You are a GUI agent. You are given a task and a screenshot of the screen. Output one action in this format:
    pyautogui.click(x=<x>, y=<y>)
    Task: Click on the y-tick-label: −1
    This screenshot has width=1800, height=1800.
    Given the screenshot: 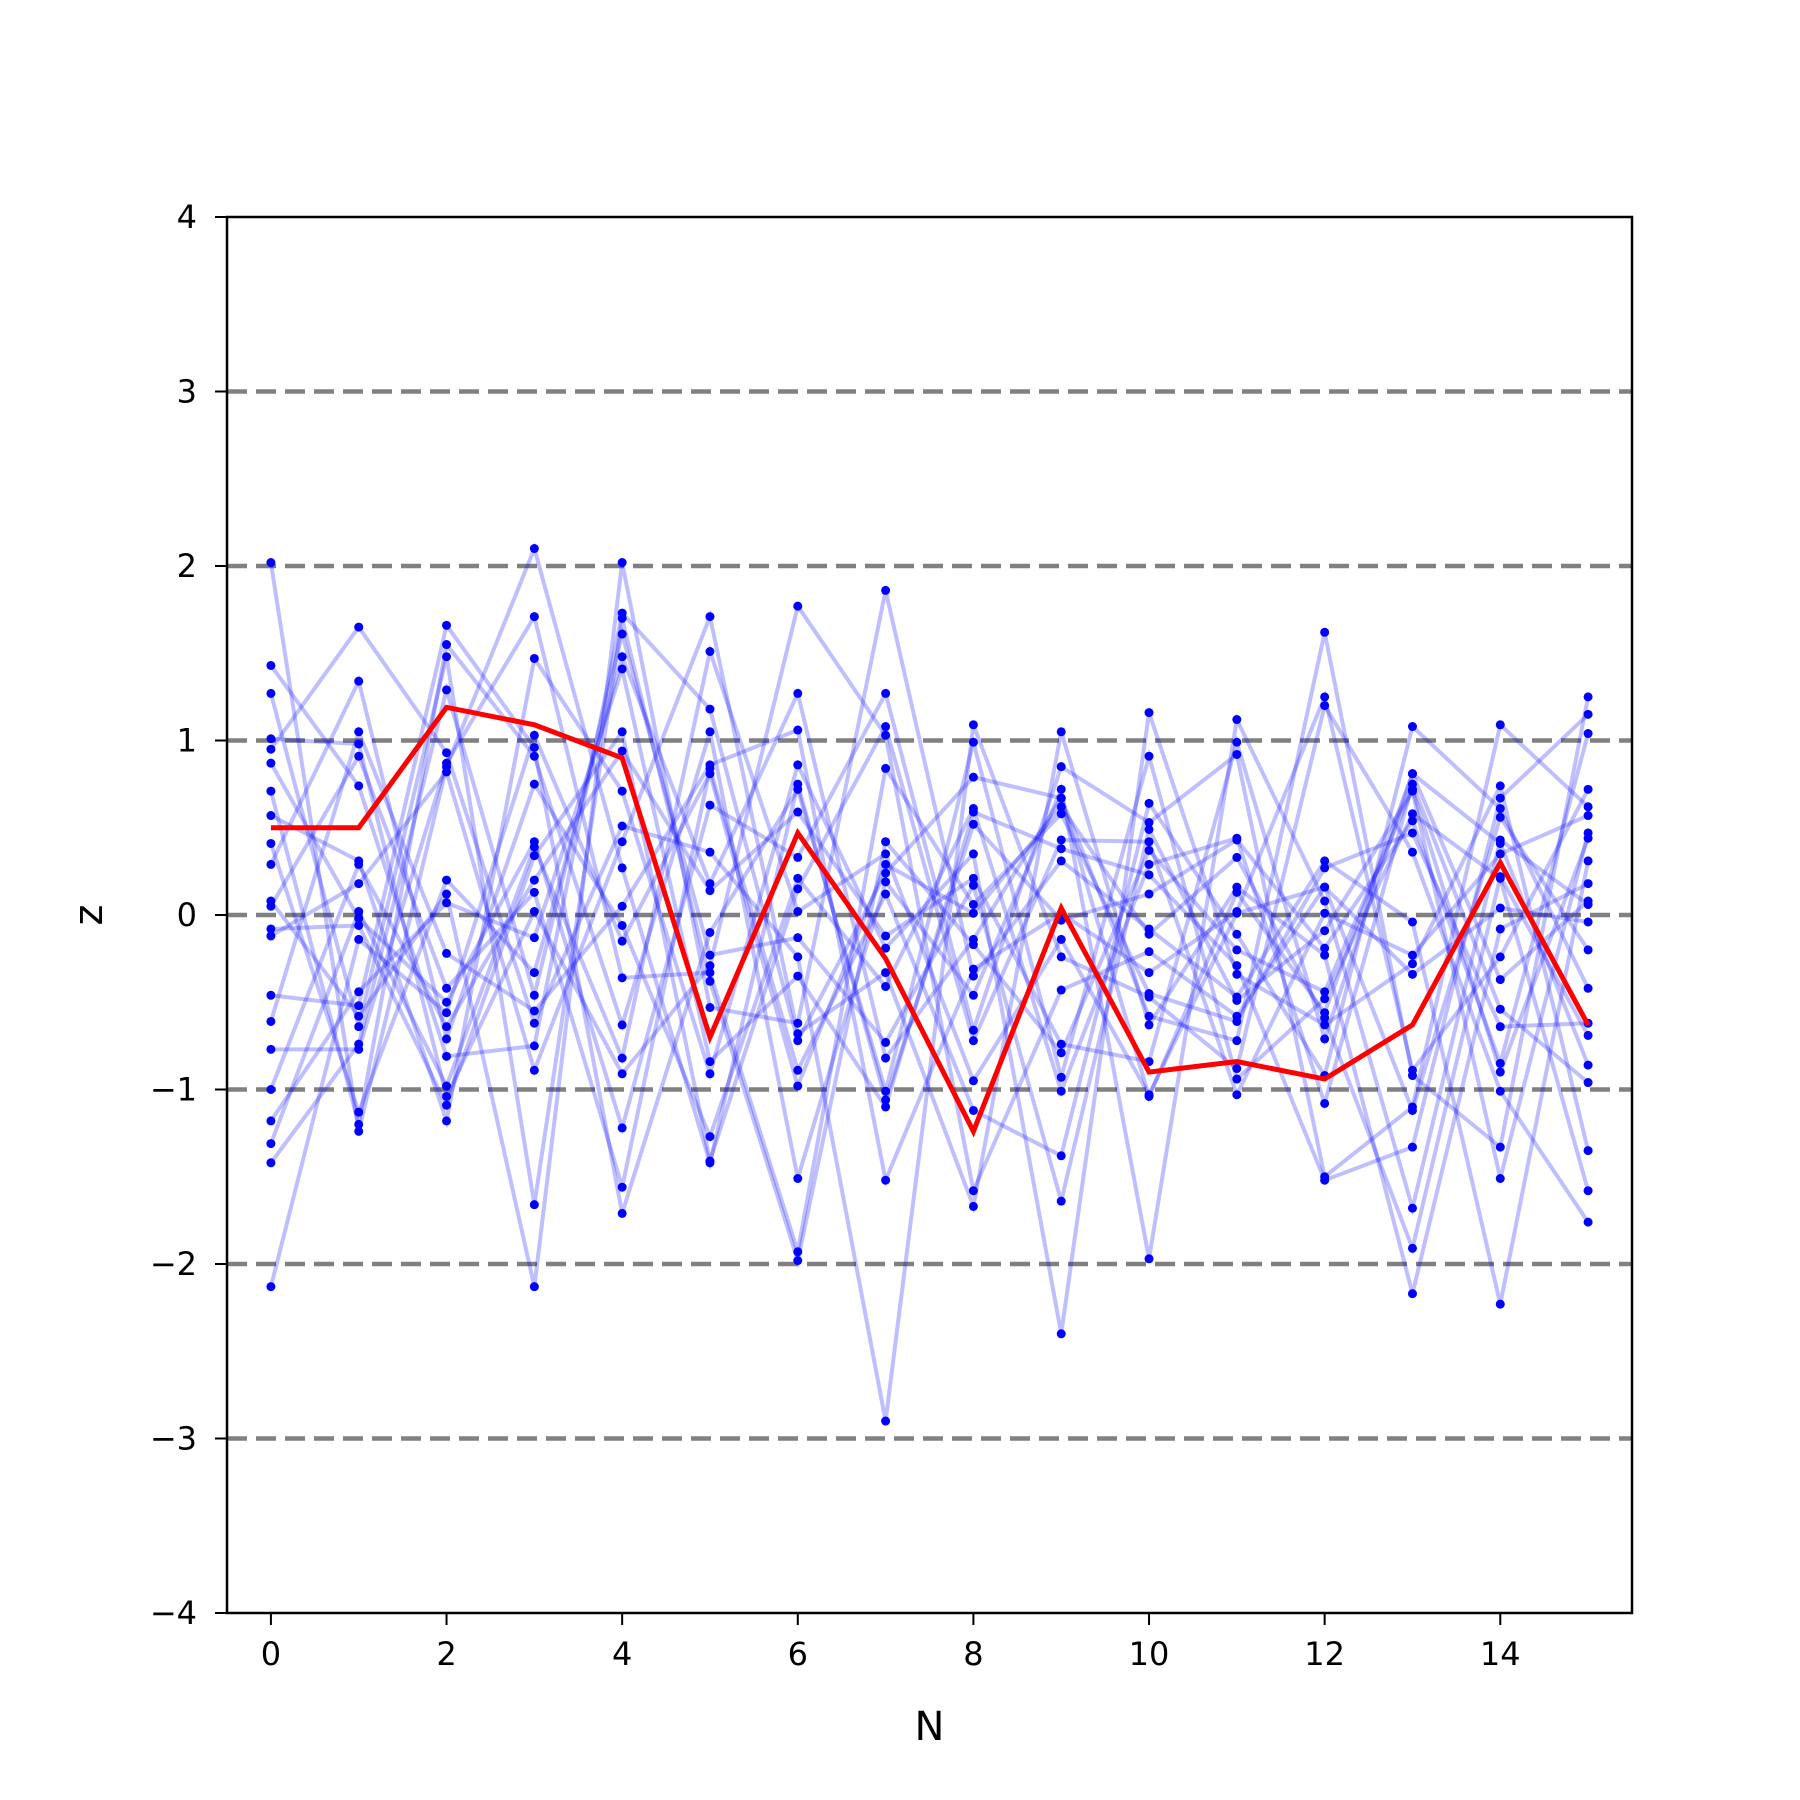 What is the action you would take?
    pyautogui.click(x=173, y=1090)
    